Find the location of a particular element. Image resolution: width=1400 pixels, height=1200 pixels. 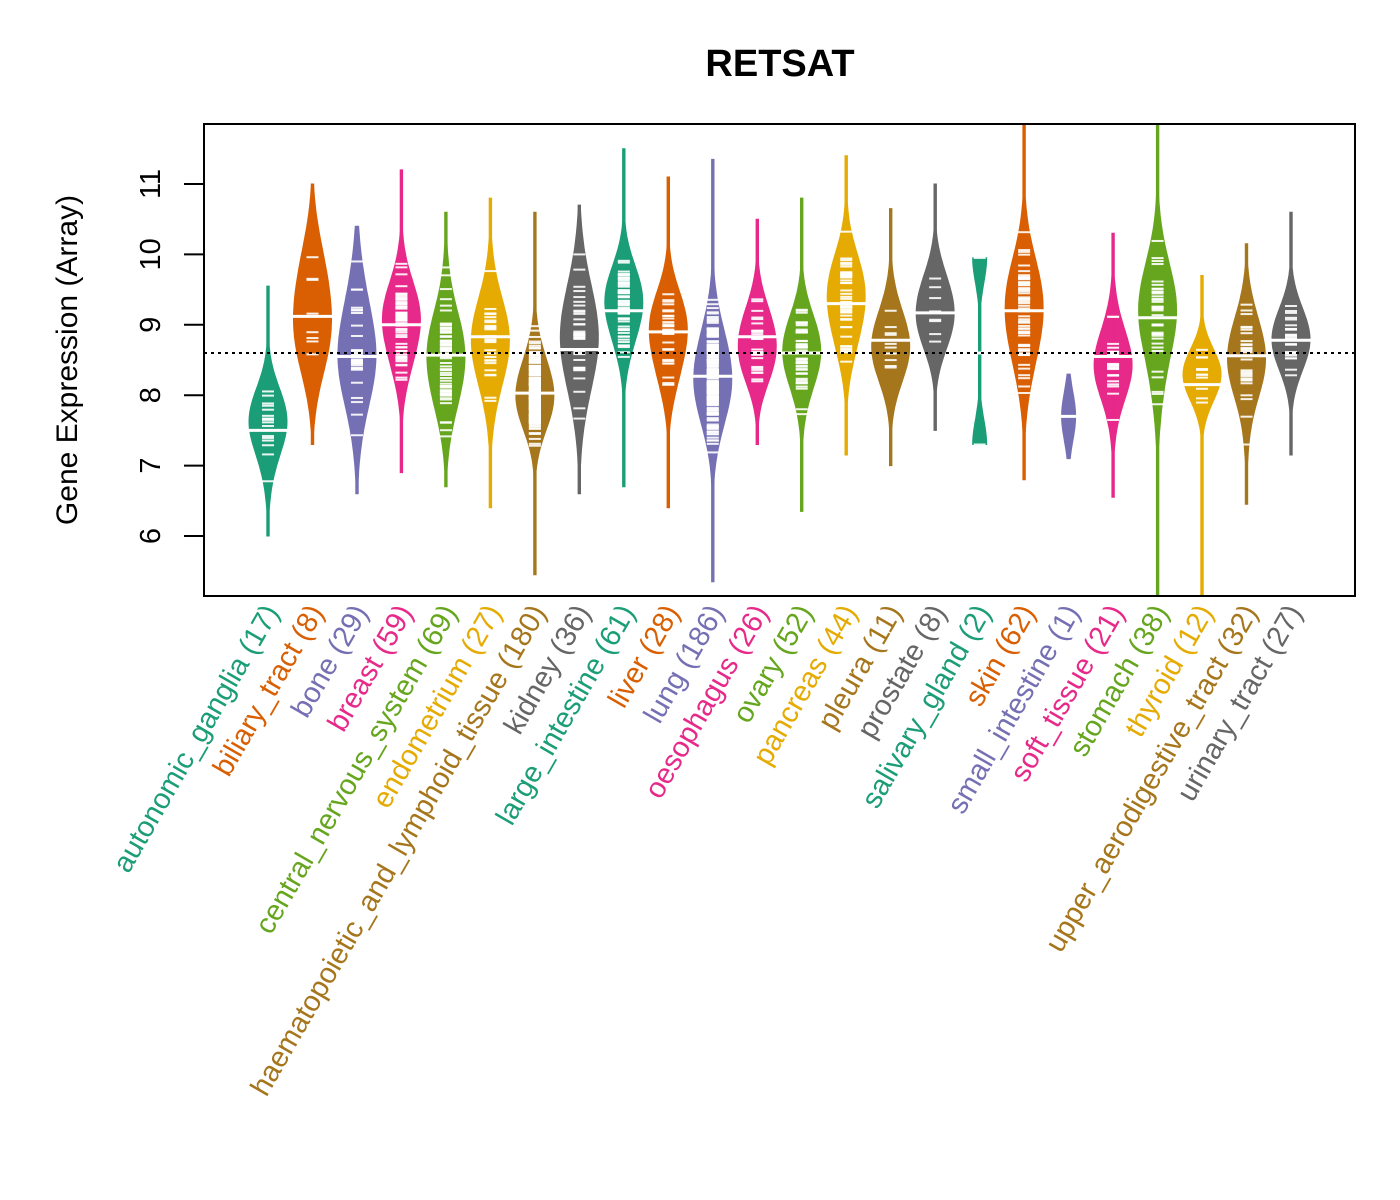

bean-haematopoietic_and_lymphoid_tissue is located at coordinates (534, 393).